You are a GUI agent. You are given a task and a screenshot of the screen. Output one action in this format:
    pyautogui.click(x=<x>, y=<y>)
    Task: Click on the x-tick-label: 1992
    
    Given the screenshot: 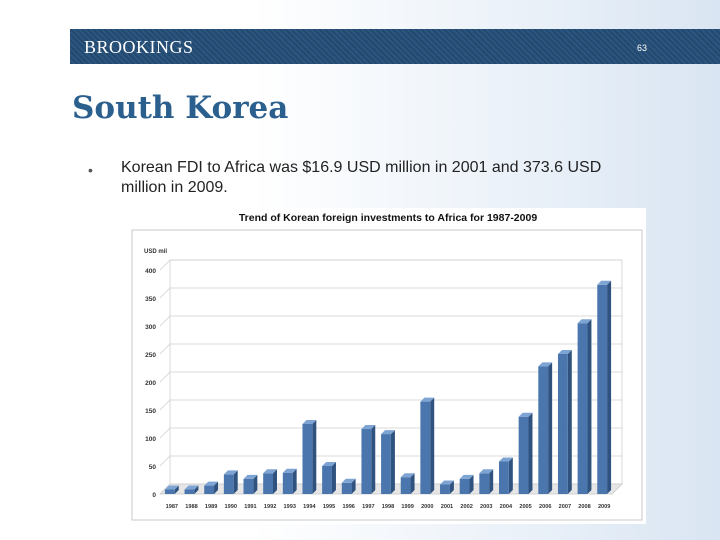 What is the action you would take?
    pyautogui.click(x=270, y=507)
    